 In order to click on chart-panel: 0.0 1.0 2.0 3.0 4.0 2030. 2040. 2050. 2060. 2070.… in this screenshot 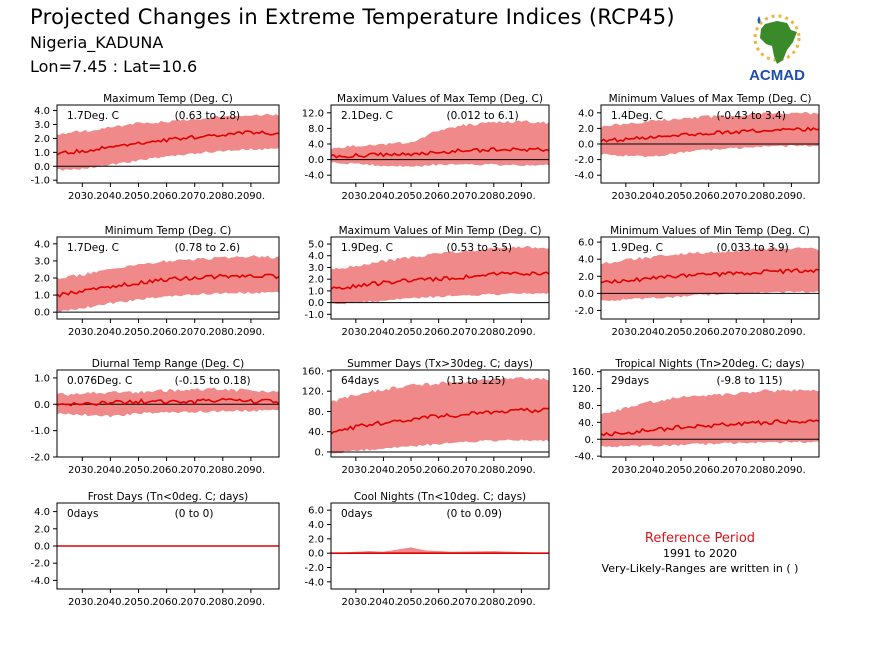, I will do `click(157, 281)`.